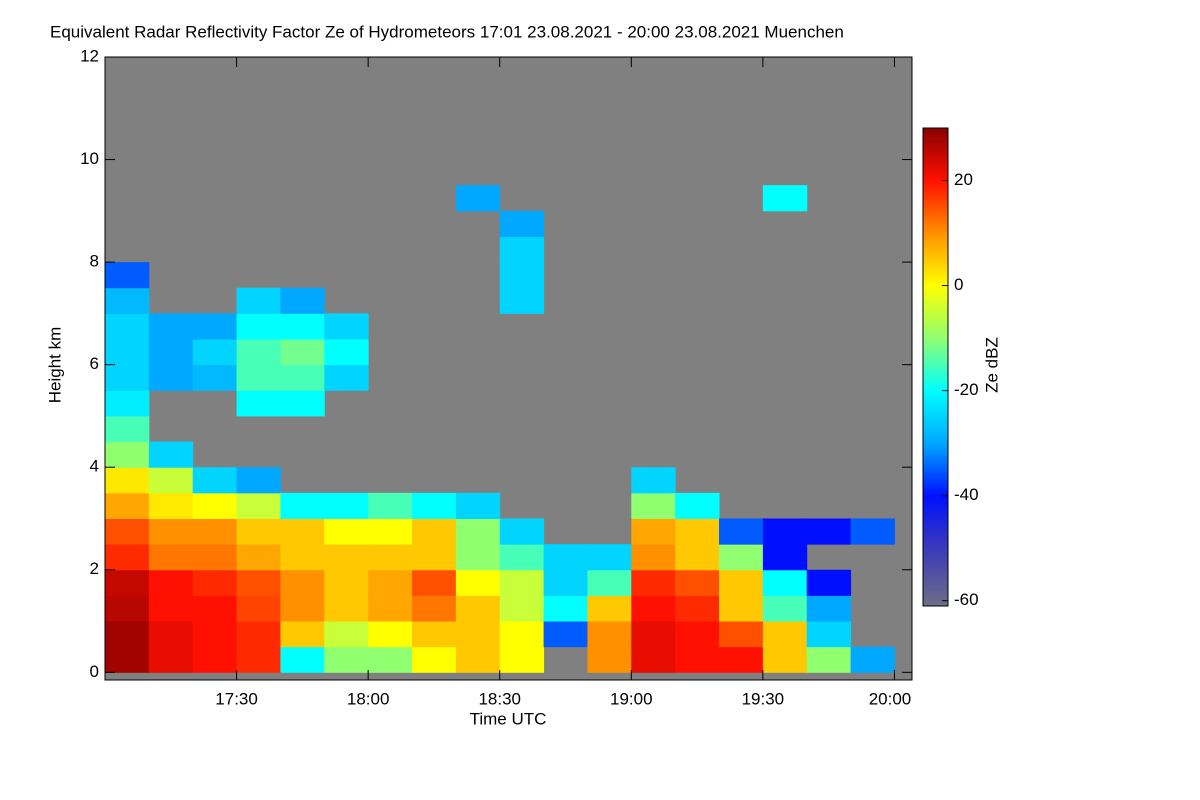  Describe the element at coordinates (89, 55) in the screenshot. I see `y-tick-label: 12` at that location.